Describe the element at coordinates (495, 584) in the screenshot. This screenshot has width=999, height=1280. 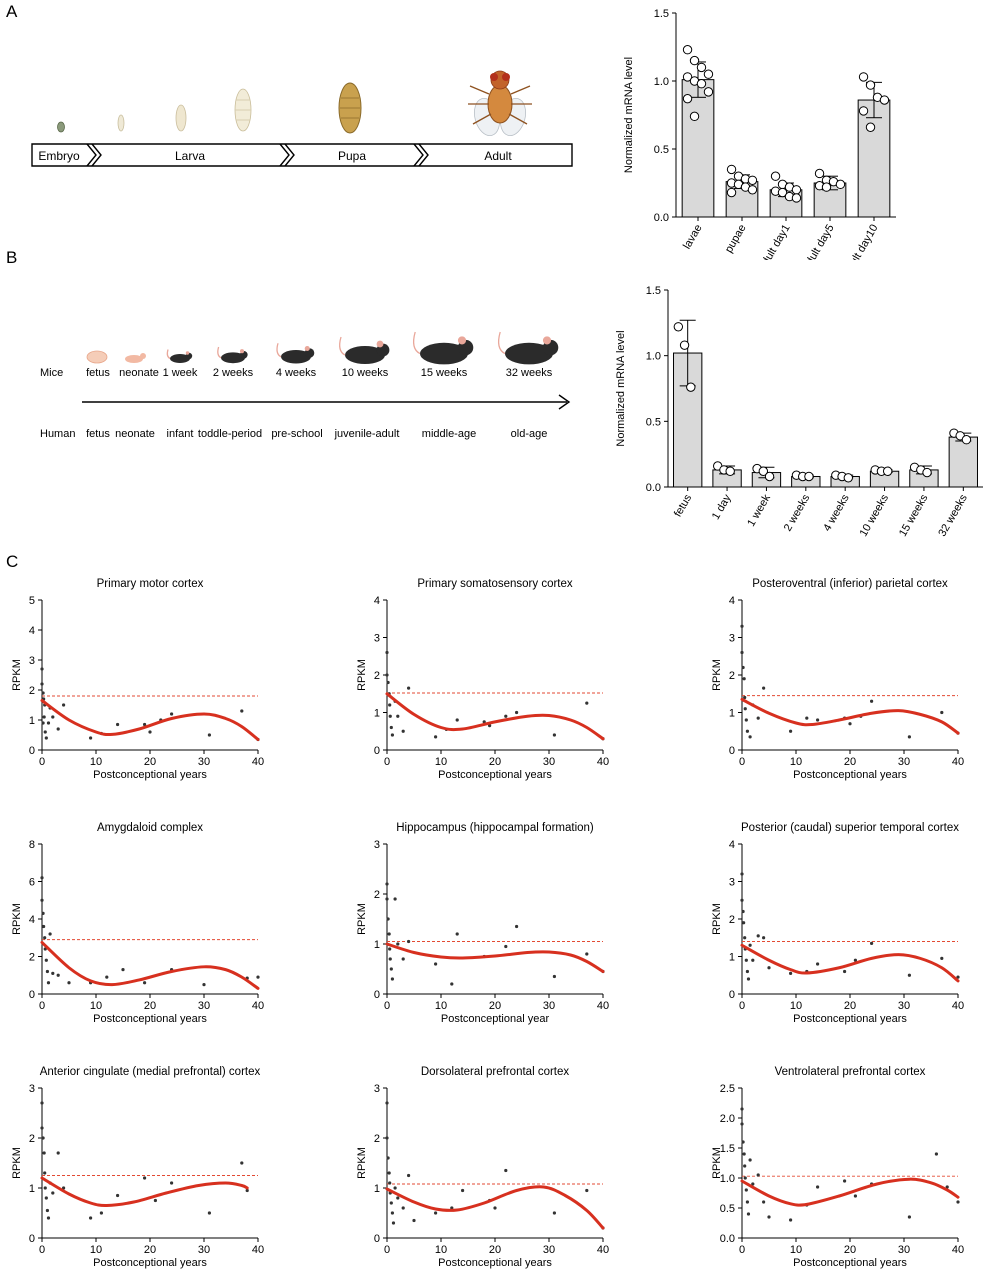
I see `chart-title: Primary somatosensory cortex` at that location.